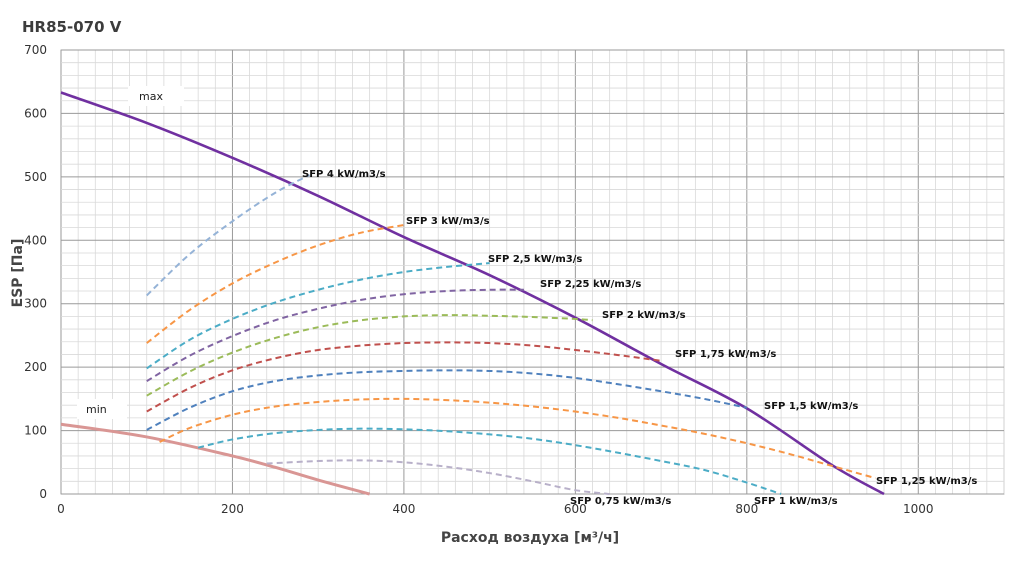  I want to click on x-tick-label: 600, so click(575, 509).